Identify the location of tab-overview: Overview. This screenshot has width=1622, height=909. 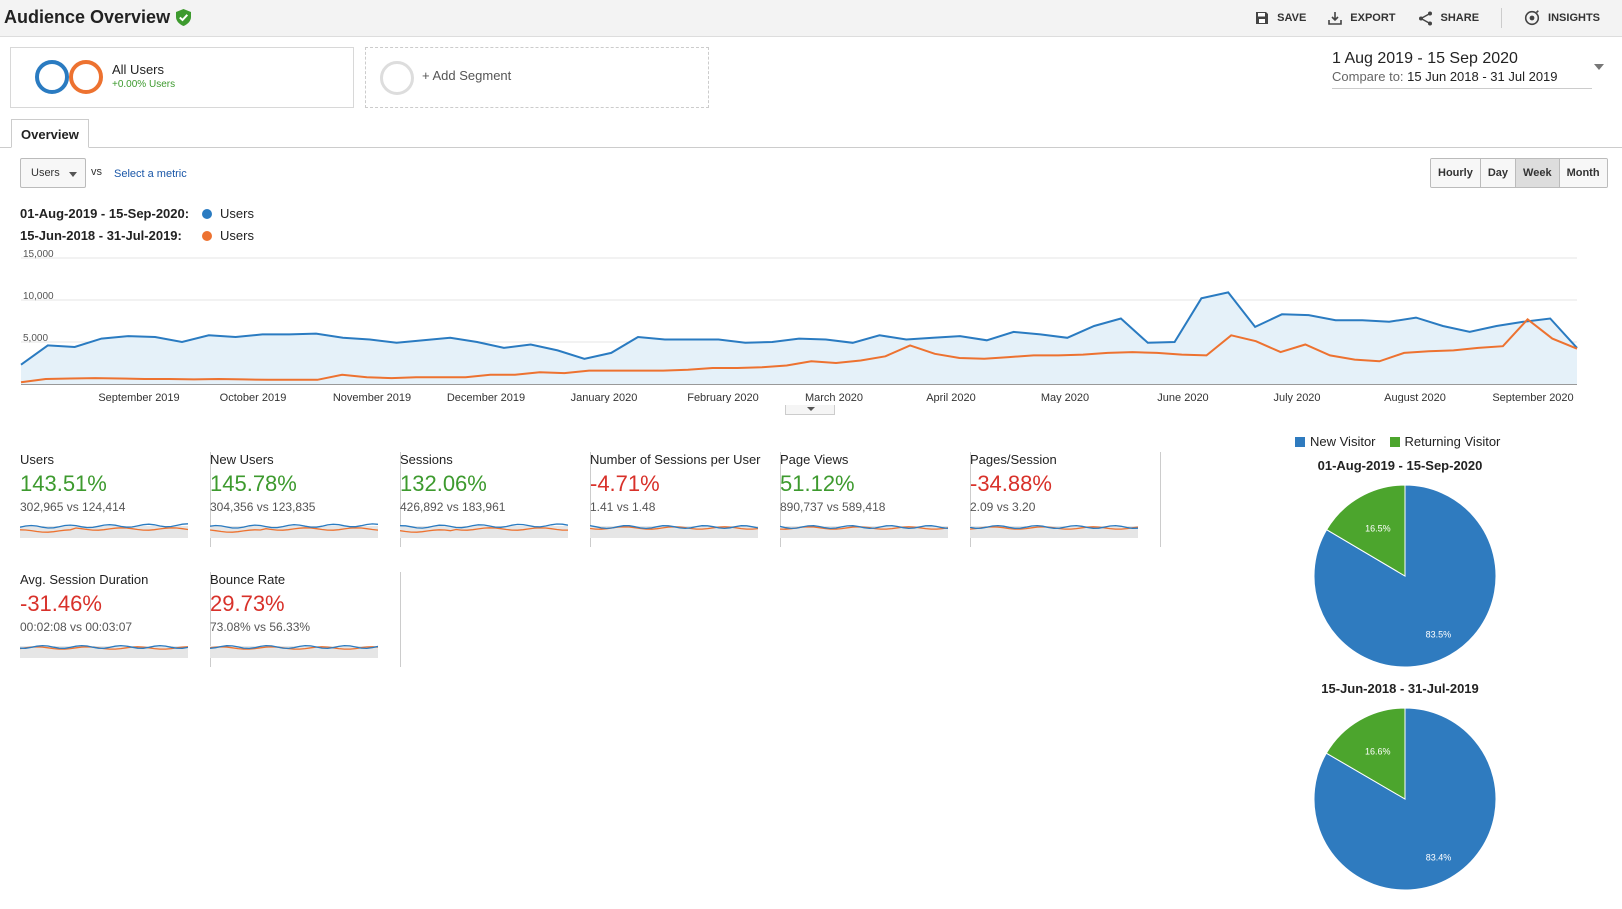
(50, 133).